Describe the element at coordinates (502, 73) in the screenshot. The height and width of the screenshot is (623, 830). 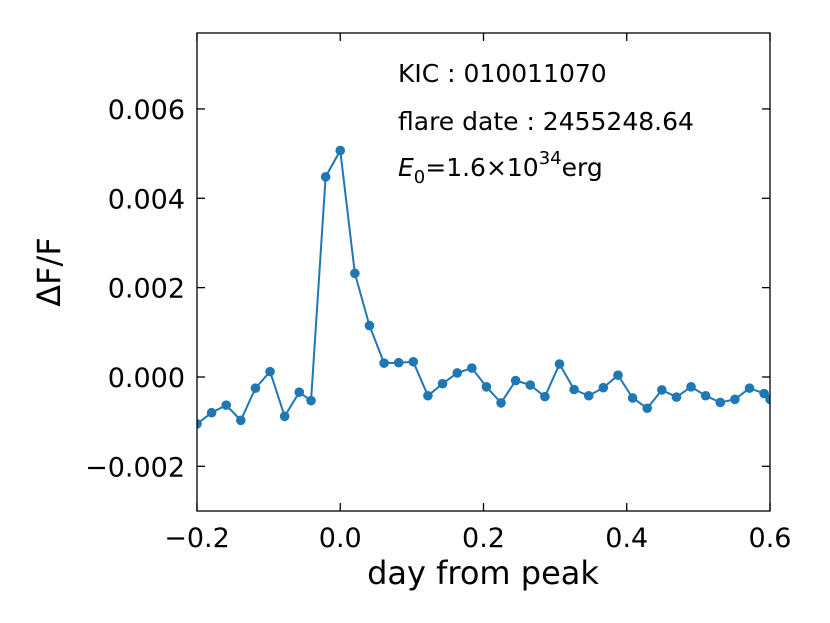
I see `annotation-kic: KIC : 010011070` at that location.